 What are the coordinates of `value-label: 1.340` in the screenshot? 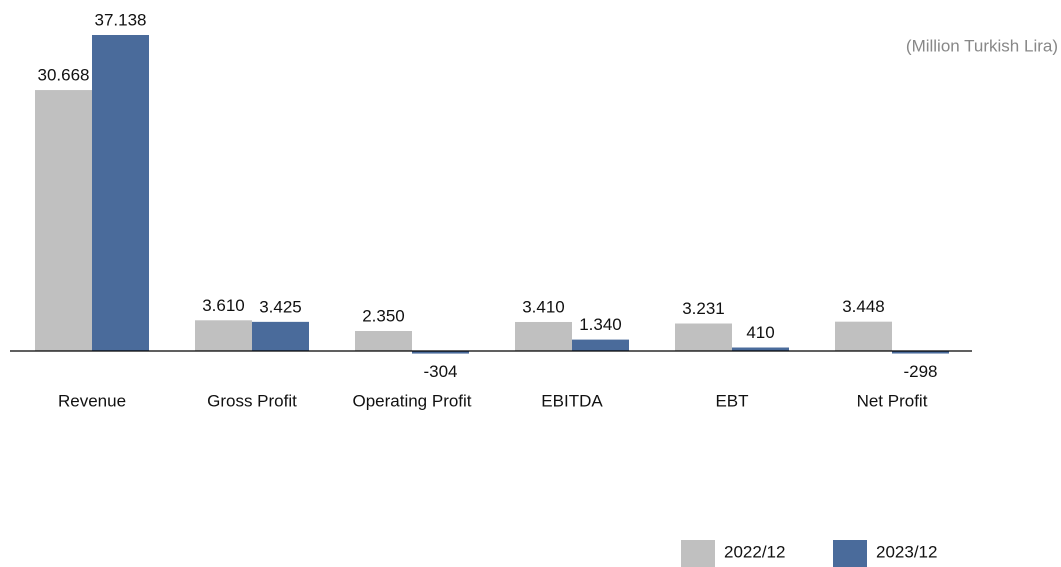 It's located at (600, 324).